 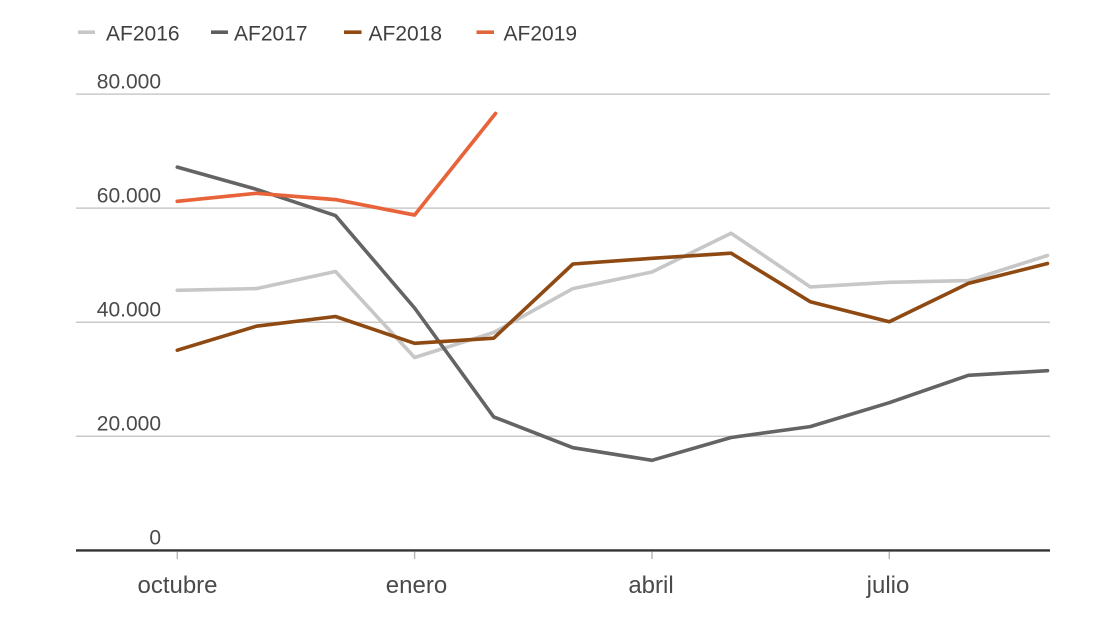 I want to click on svg-text: octubre, so click(x=177, y=585).